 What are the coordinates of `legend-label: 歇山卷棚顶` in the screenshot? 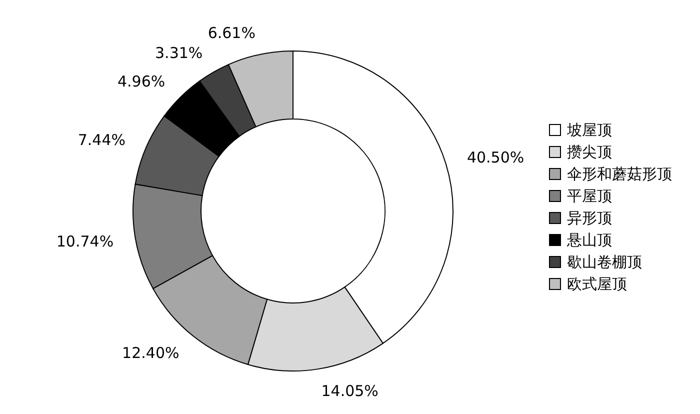 It's located at (604, 262).